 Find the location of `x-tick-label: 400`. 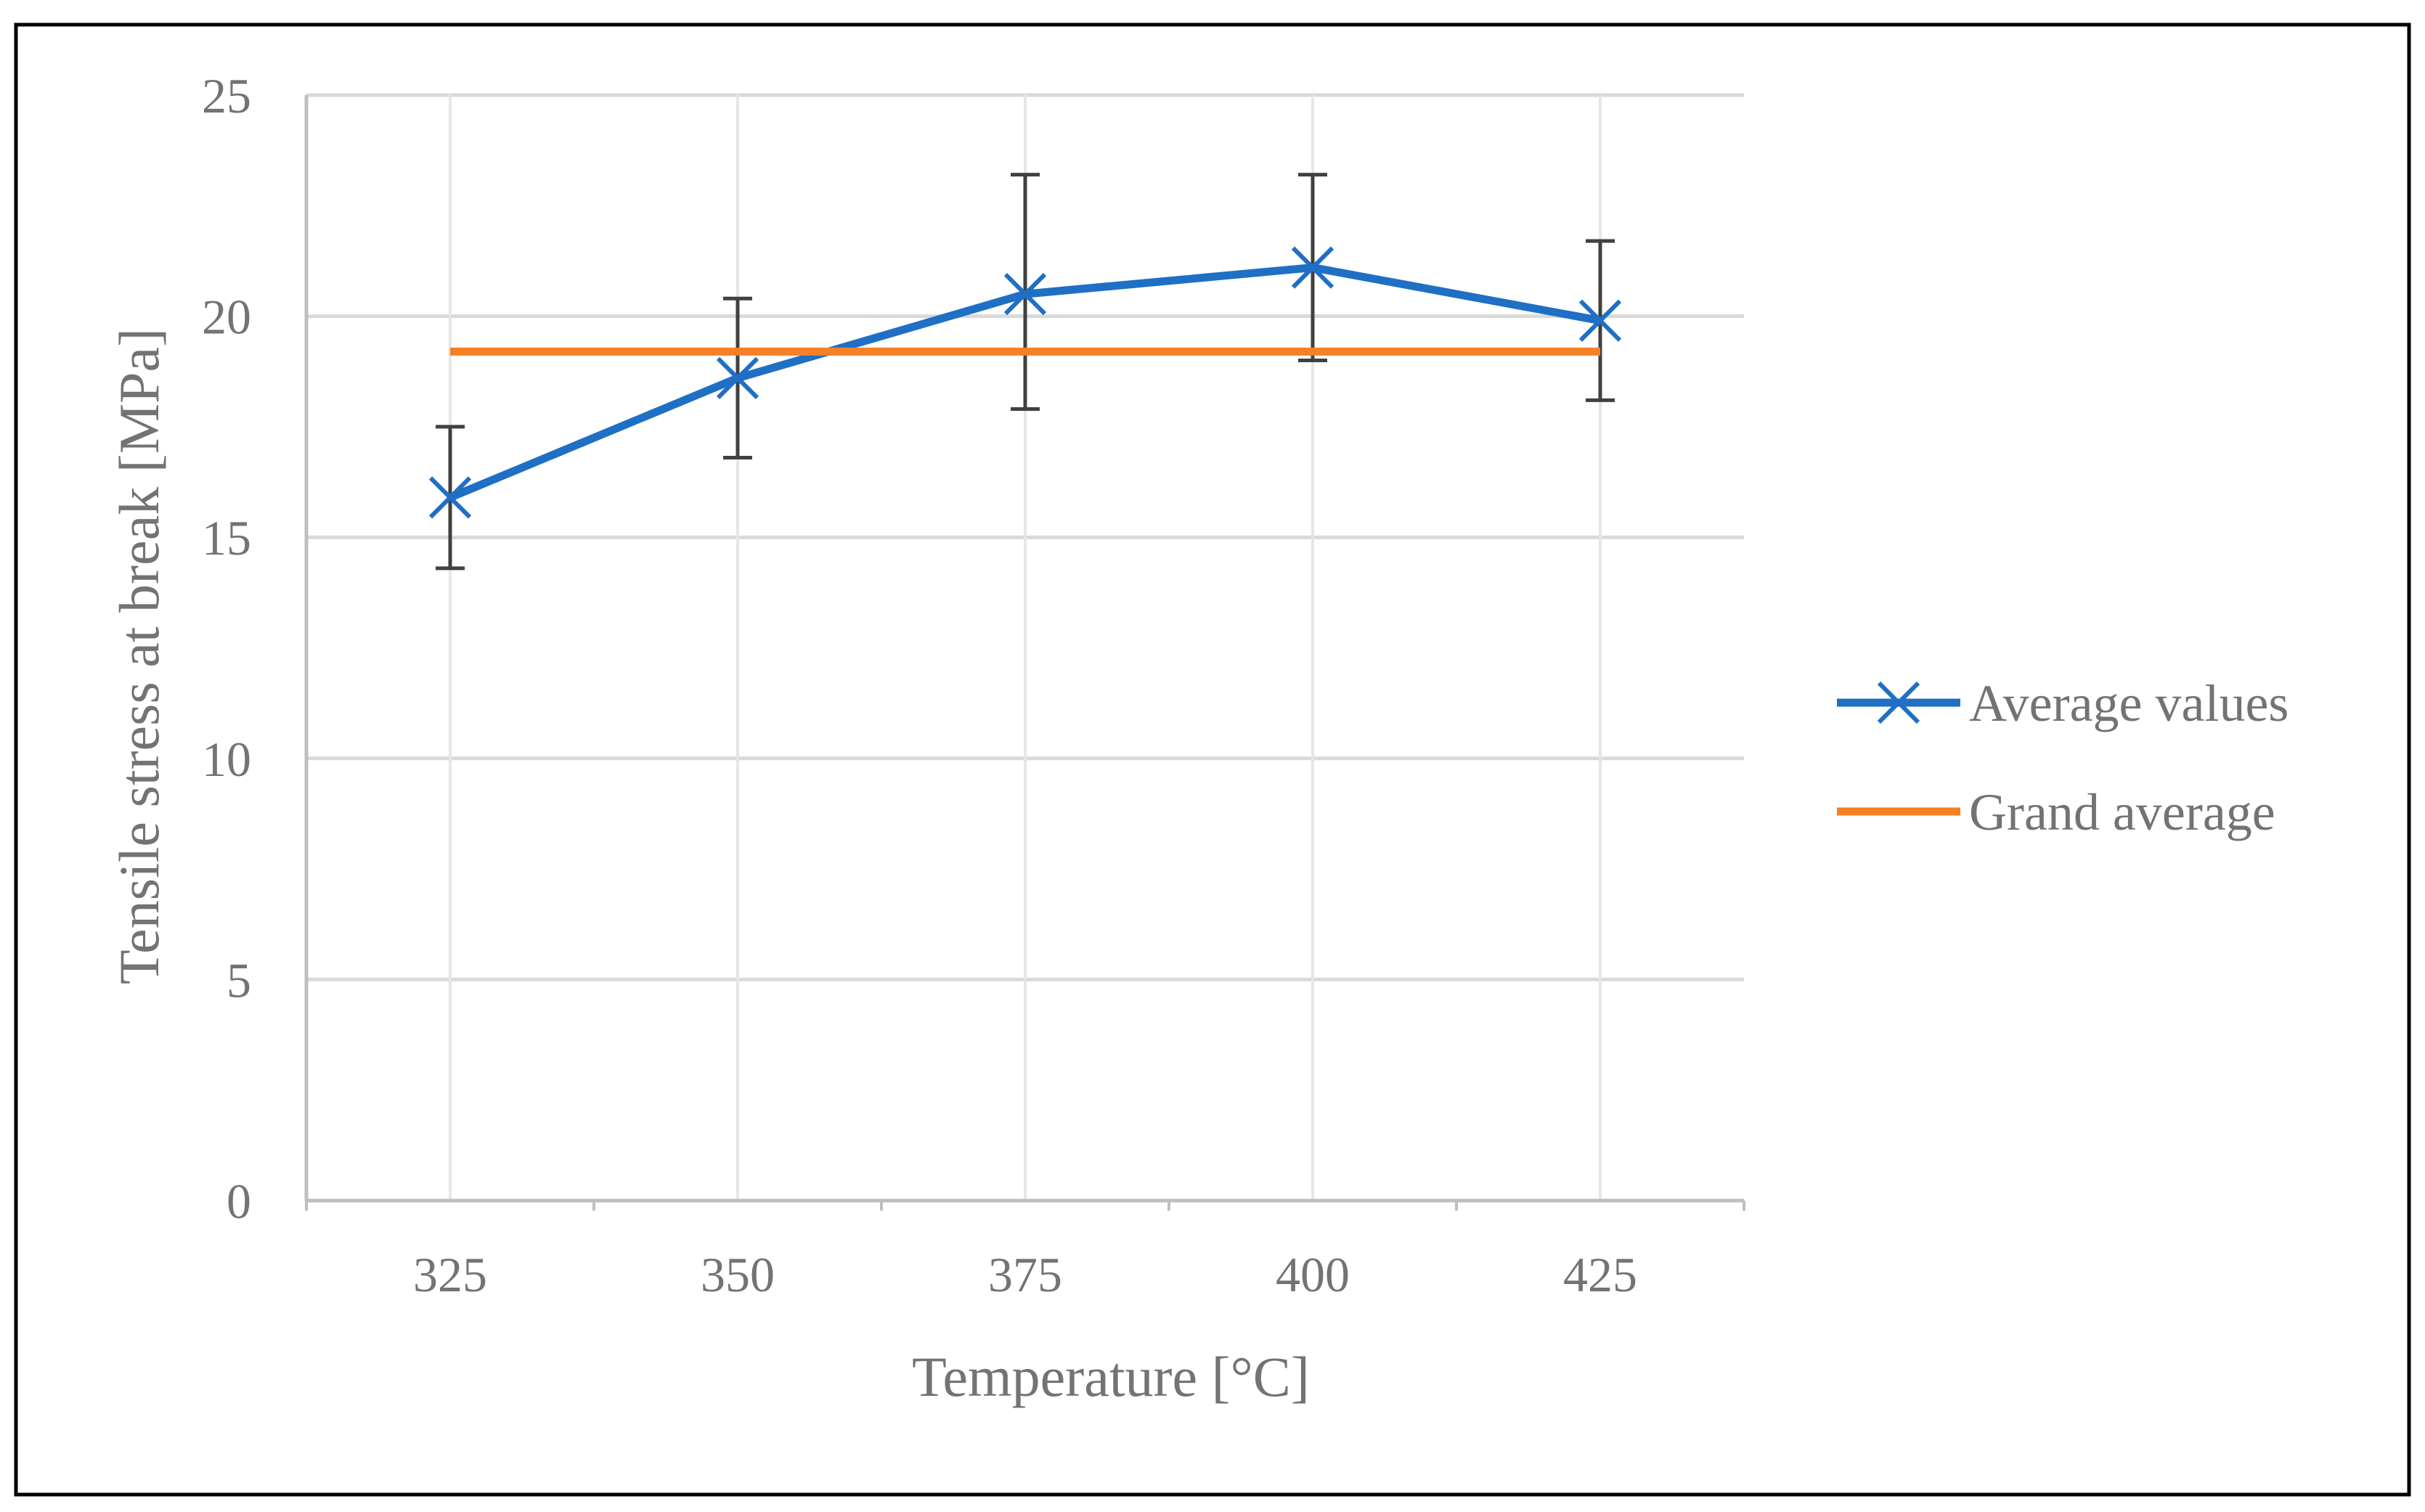

x-tick-label: 400 is located at coordinates (1313, 1274).